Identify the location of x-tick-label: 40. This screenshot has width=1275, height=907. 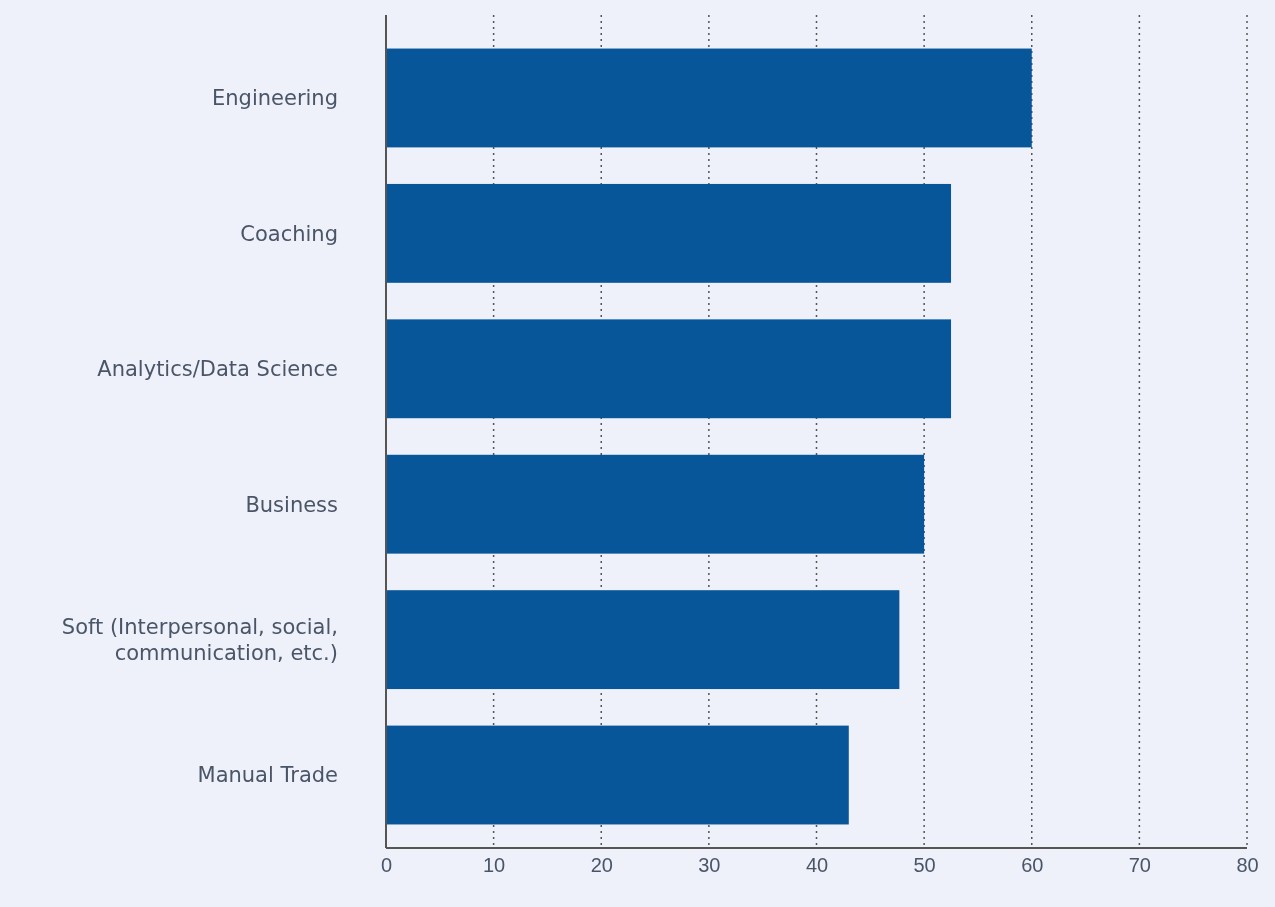
(817, 865).